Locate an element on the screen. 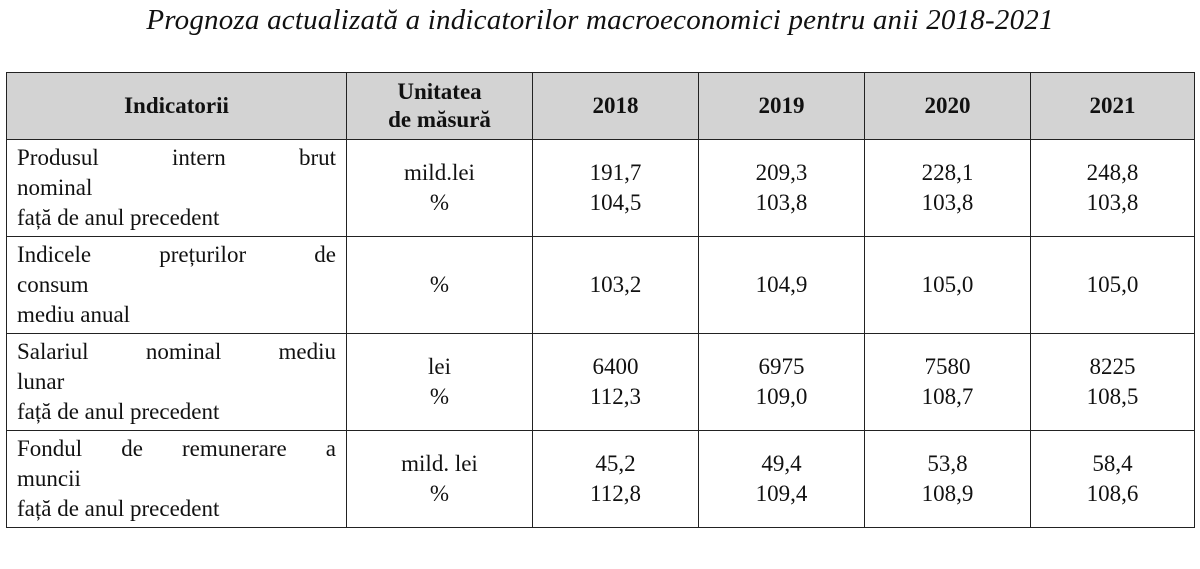 This screenshot has width=1200, height=569. value-cell-2018: 103,2 is located at coordinates (615, 285).